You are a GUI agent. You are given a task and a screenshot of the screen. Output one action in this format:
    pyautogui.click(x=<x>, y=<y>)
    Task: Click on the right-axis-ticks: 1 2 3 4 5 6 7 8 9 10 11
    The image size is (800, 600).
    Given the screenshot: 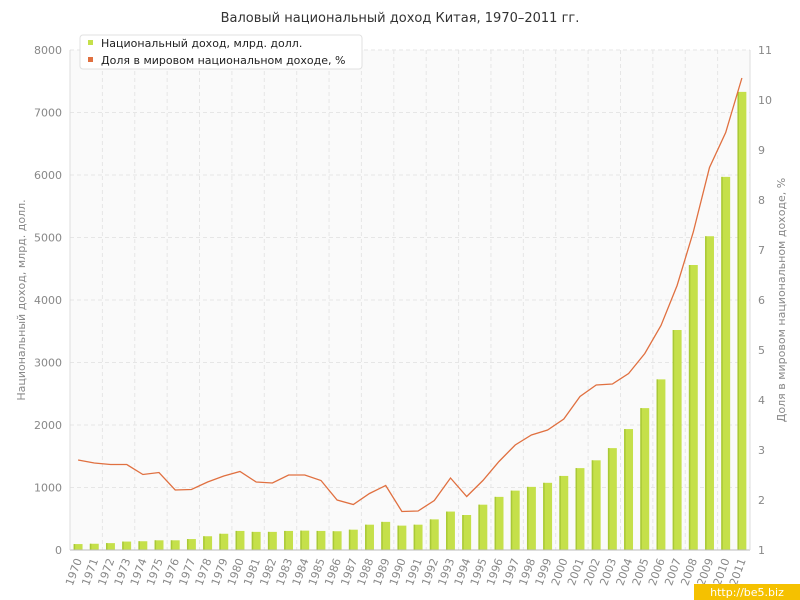 What is the action you would take?
    pyautogui.click(x=765, y=300)
    